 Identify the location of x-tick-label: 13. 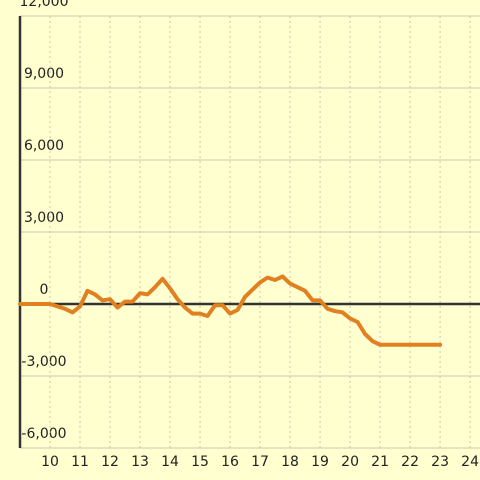
(140, 462).